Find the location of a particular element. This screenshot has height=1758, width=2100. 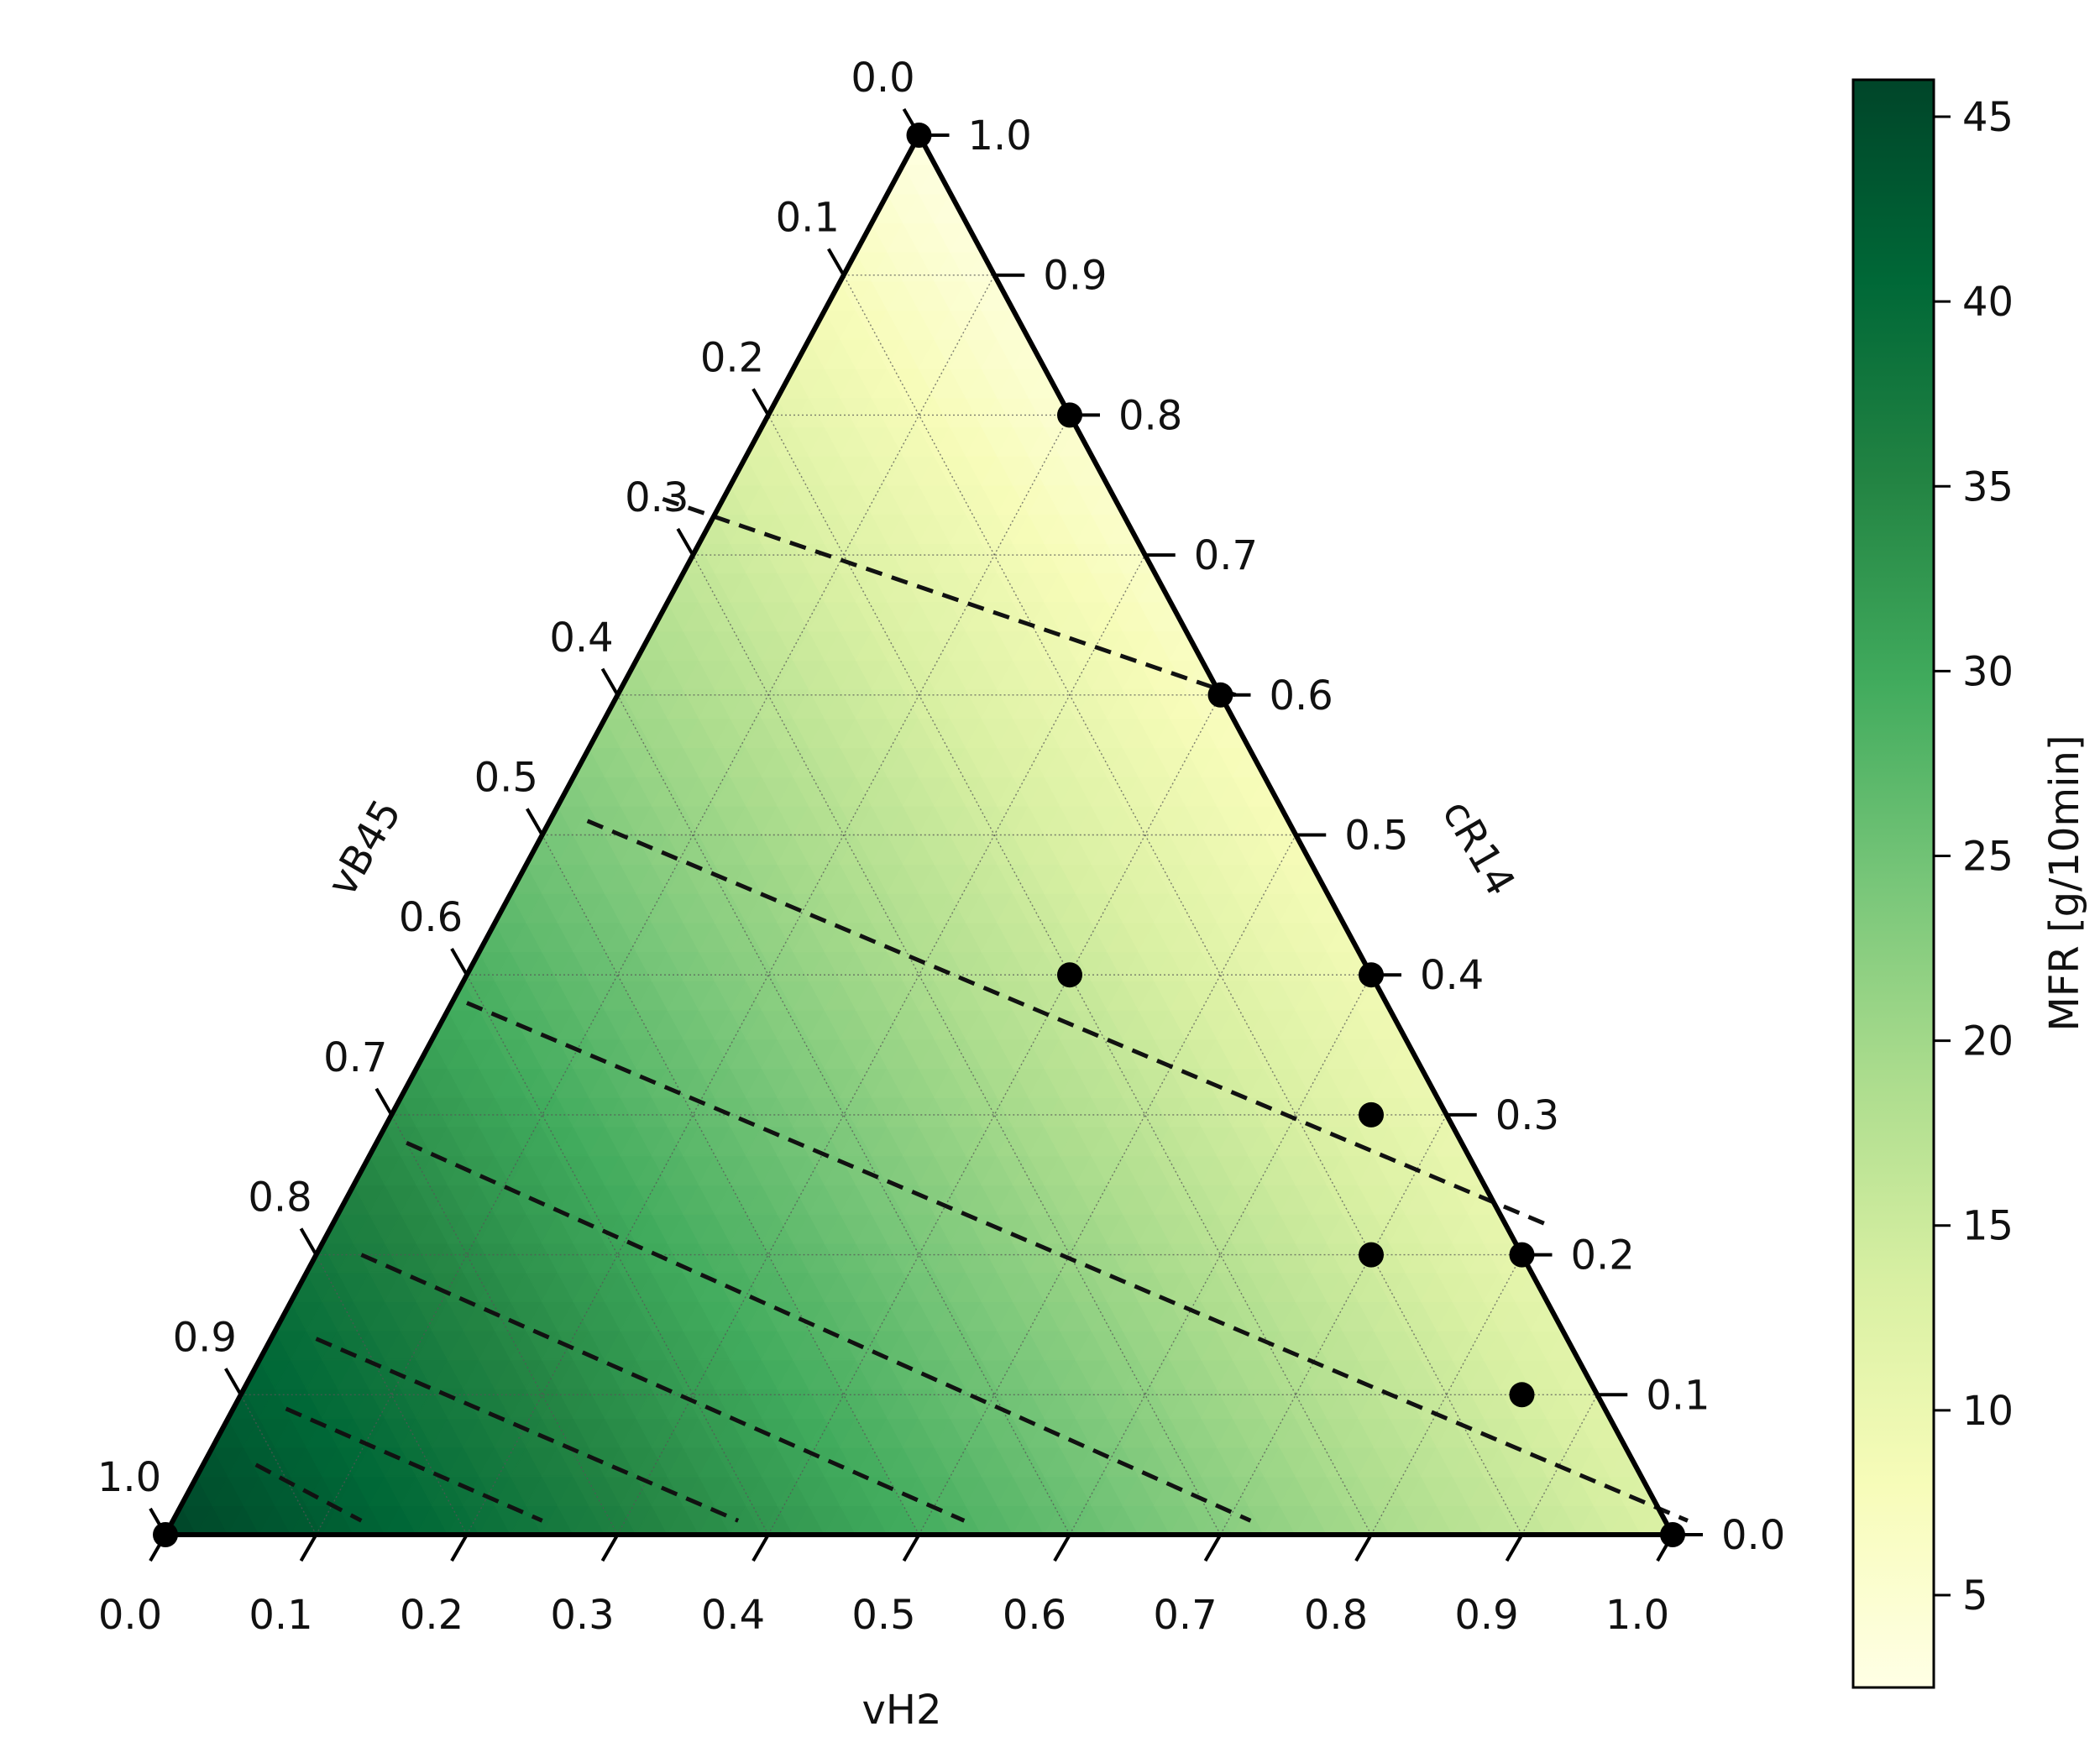

colorbar-tick-label: 40 is located at coordinates (1988, 302).